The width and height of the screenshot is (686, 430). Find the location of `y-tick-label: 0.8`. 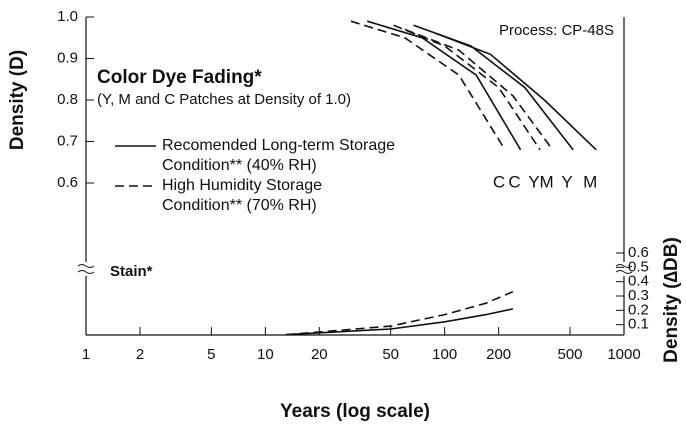

y-tick-label: 0.8 is located at coordinates (67, 99).